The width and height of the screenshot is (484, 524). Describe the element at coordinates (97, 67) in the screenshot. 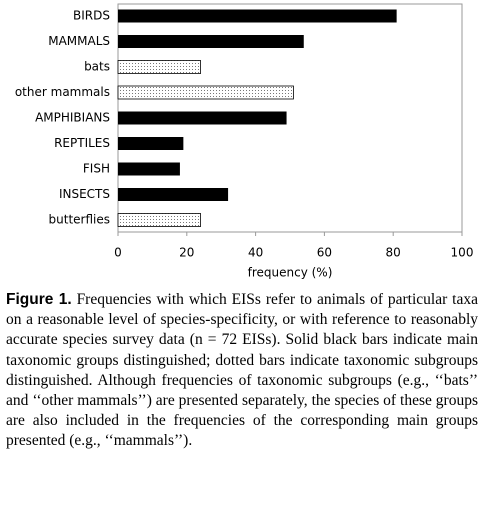

I see `y-tick-label: bats` at that location.